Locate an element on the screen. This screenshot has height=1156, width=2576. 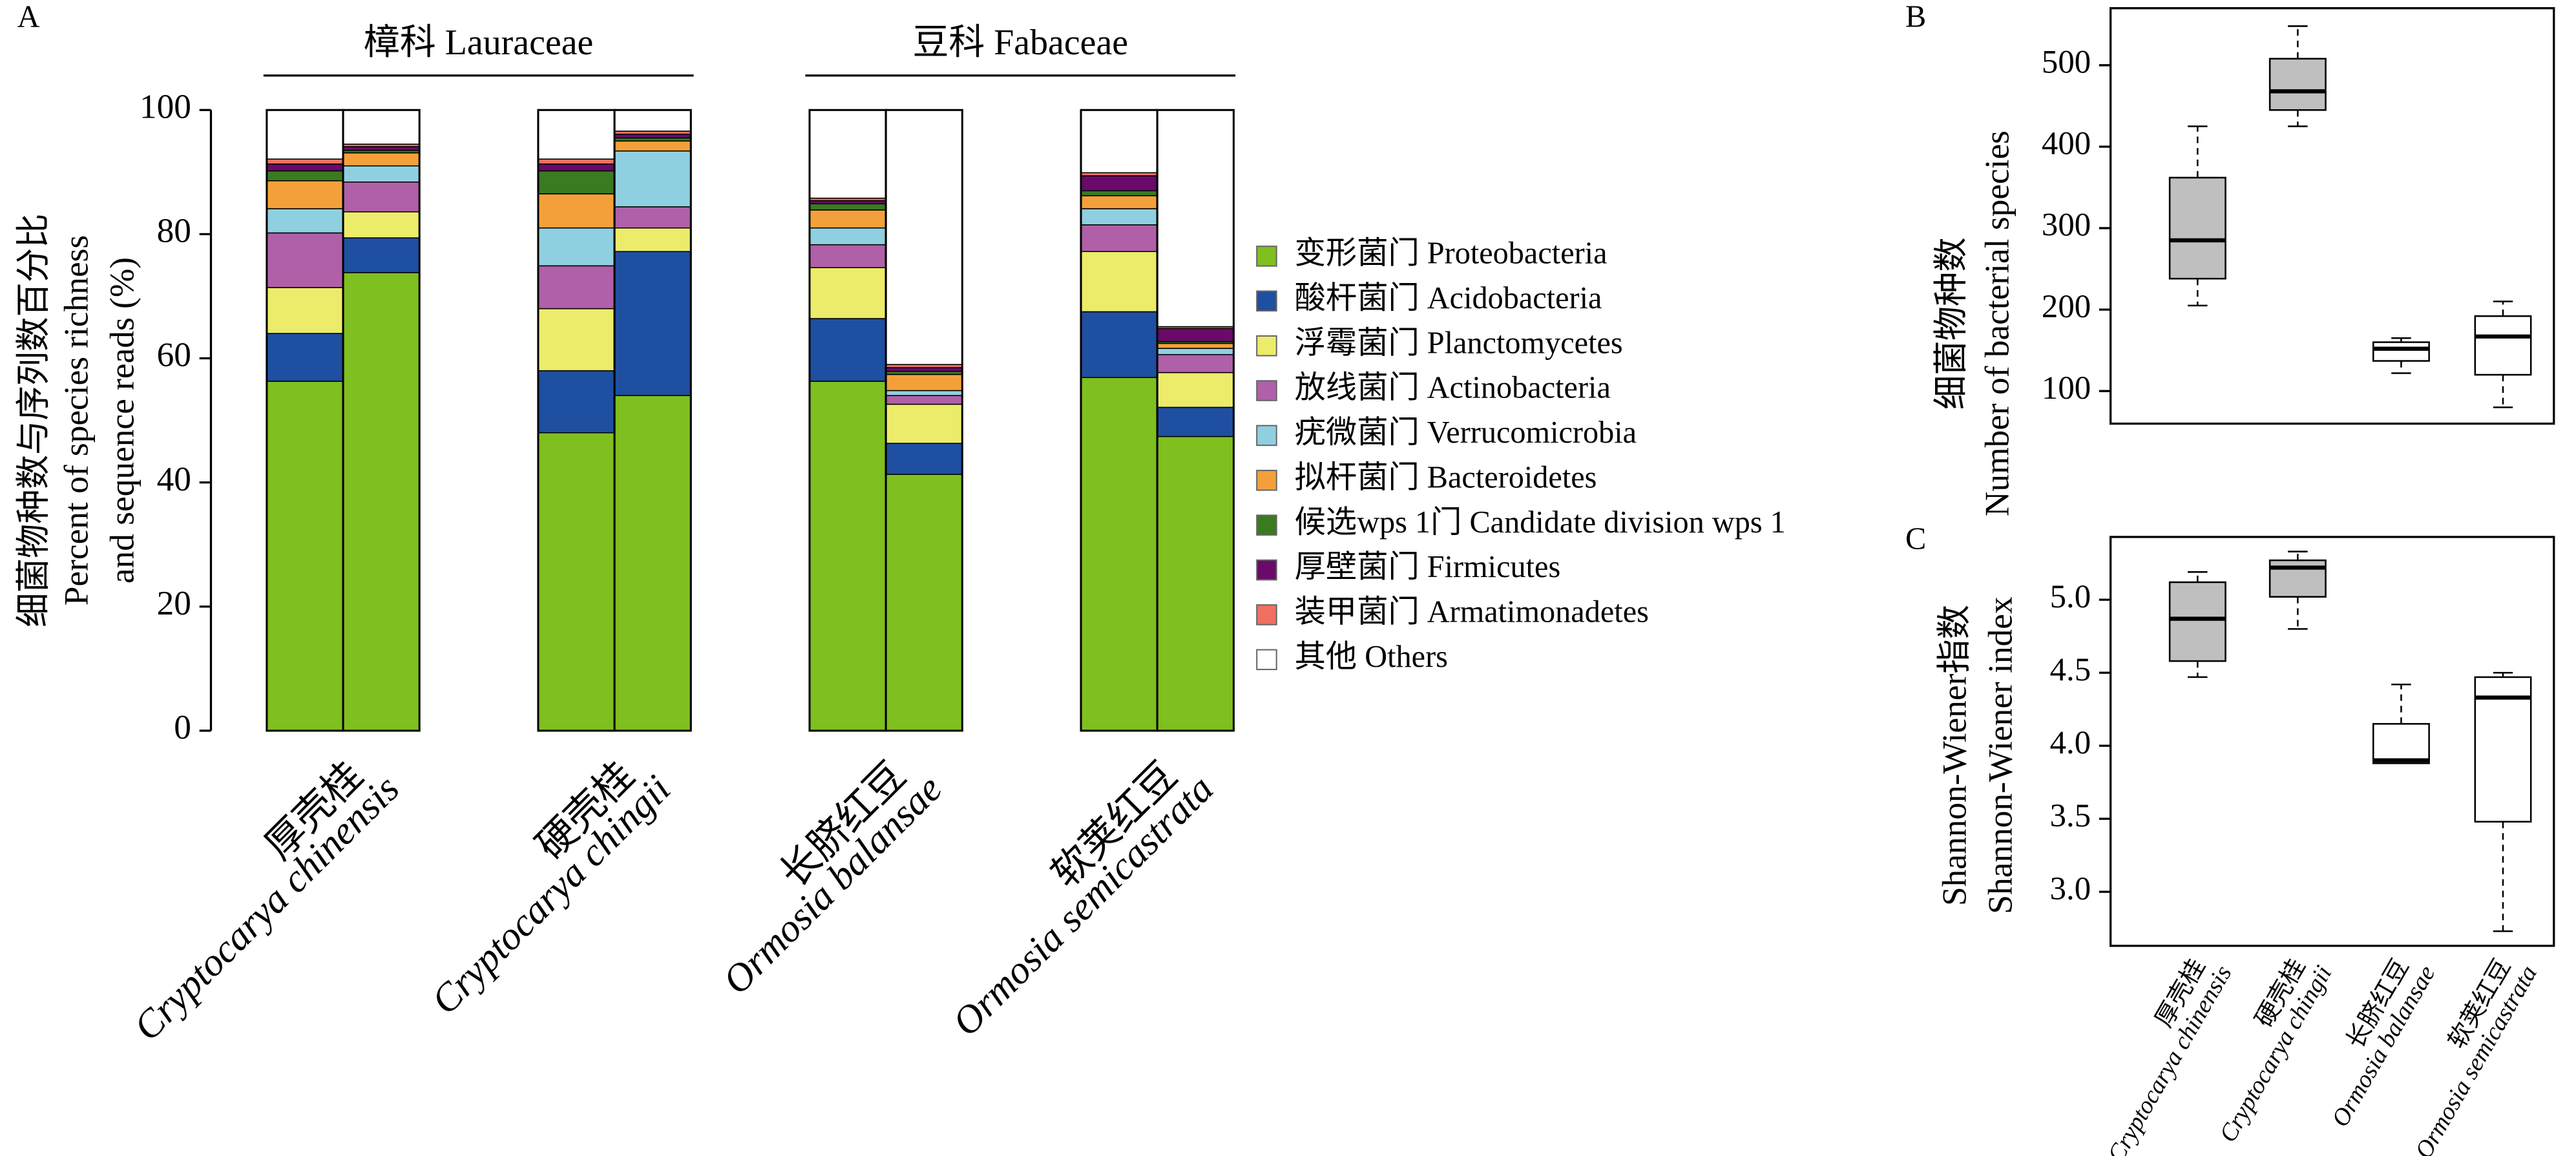
y-axis-label: Percent of species richness is located at coordinates (75, 420).